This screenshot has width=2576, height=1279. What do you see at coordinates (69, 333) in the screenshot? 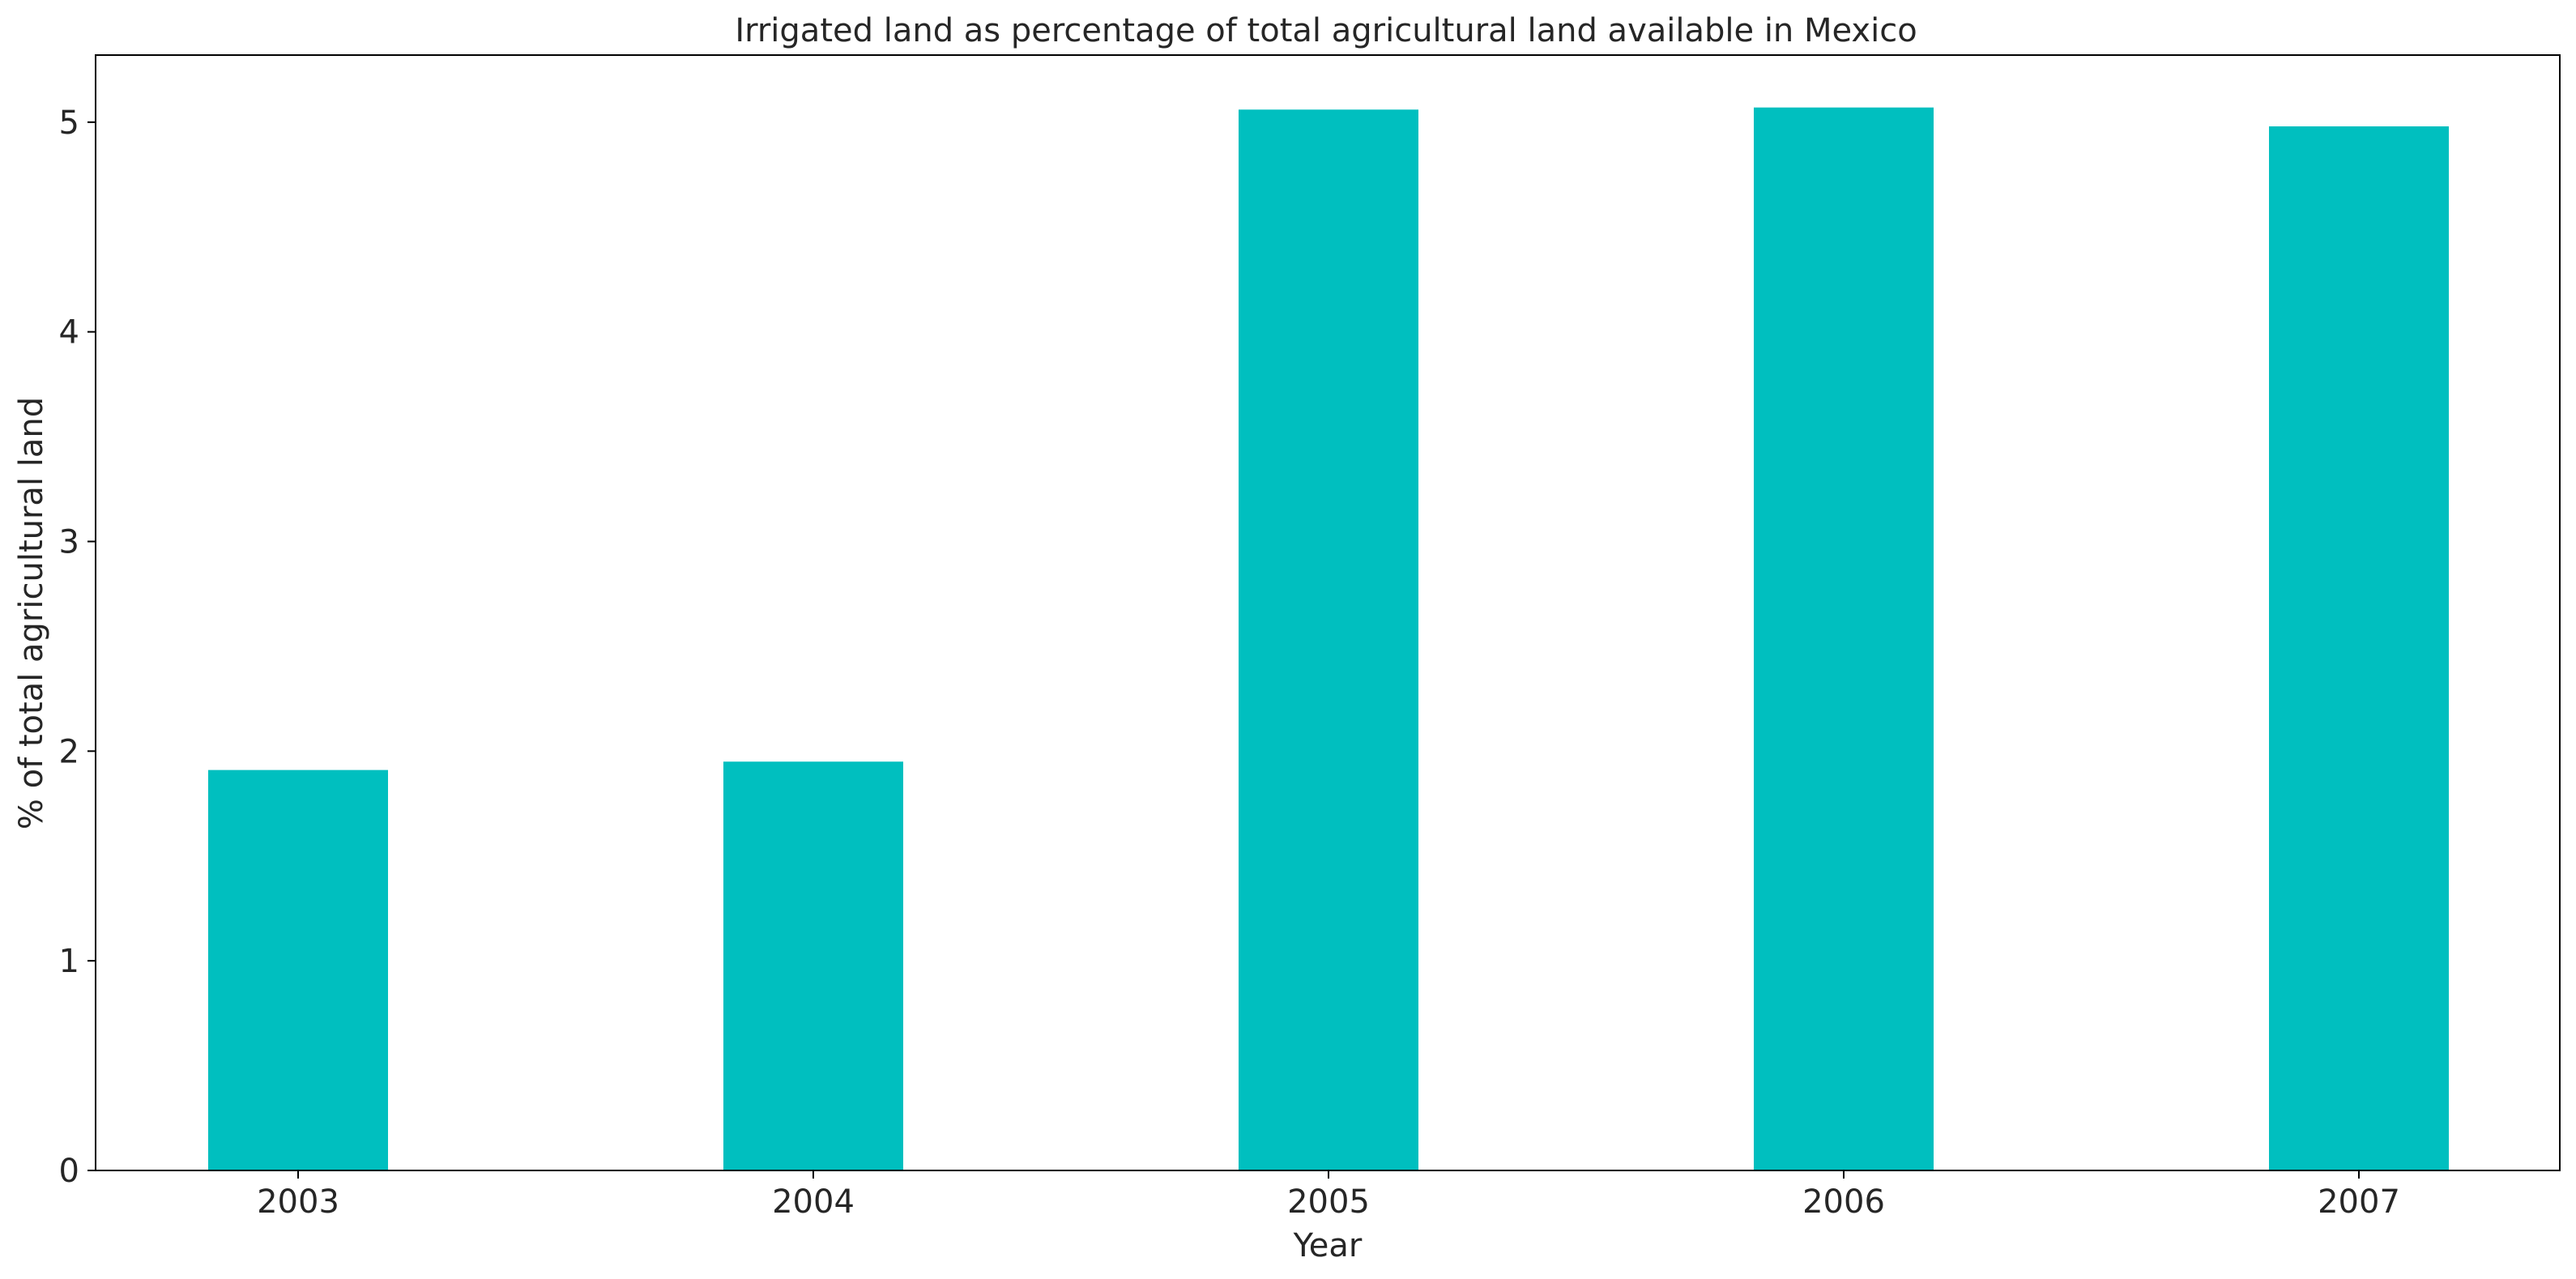
I see `y-tick-label-4: 4` at bounding box center [69, 333].